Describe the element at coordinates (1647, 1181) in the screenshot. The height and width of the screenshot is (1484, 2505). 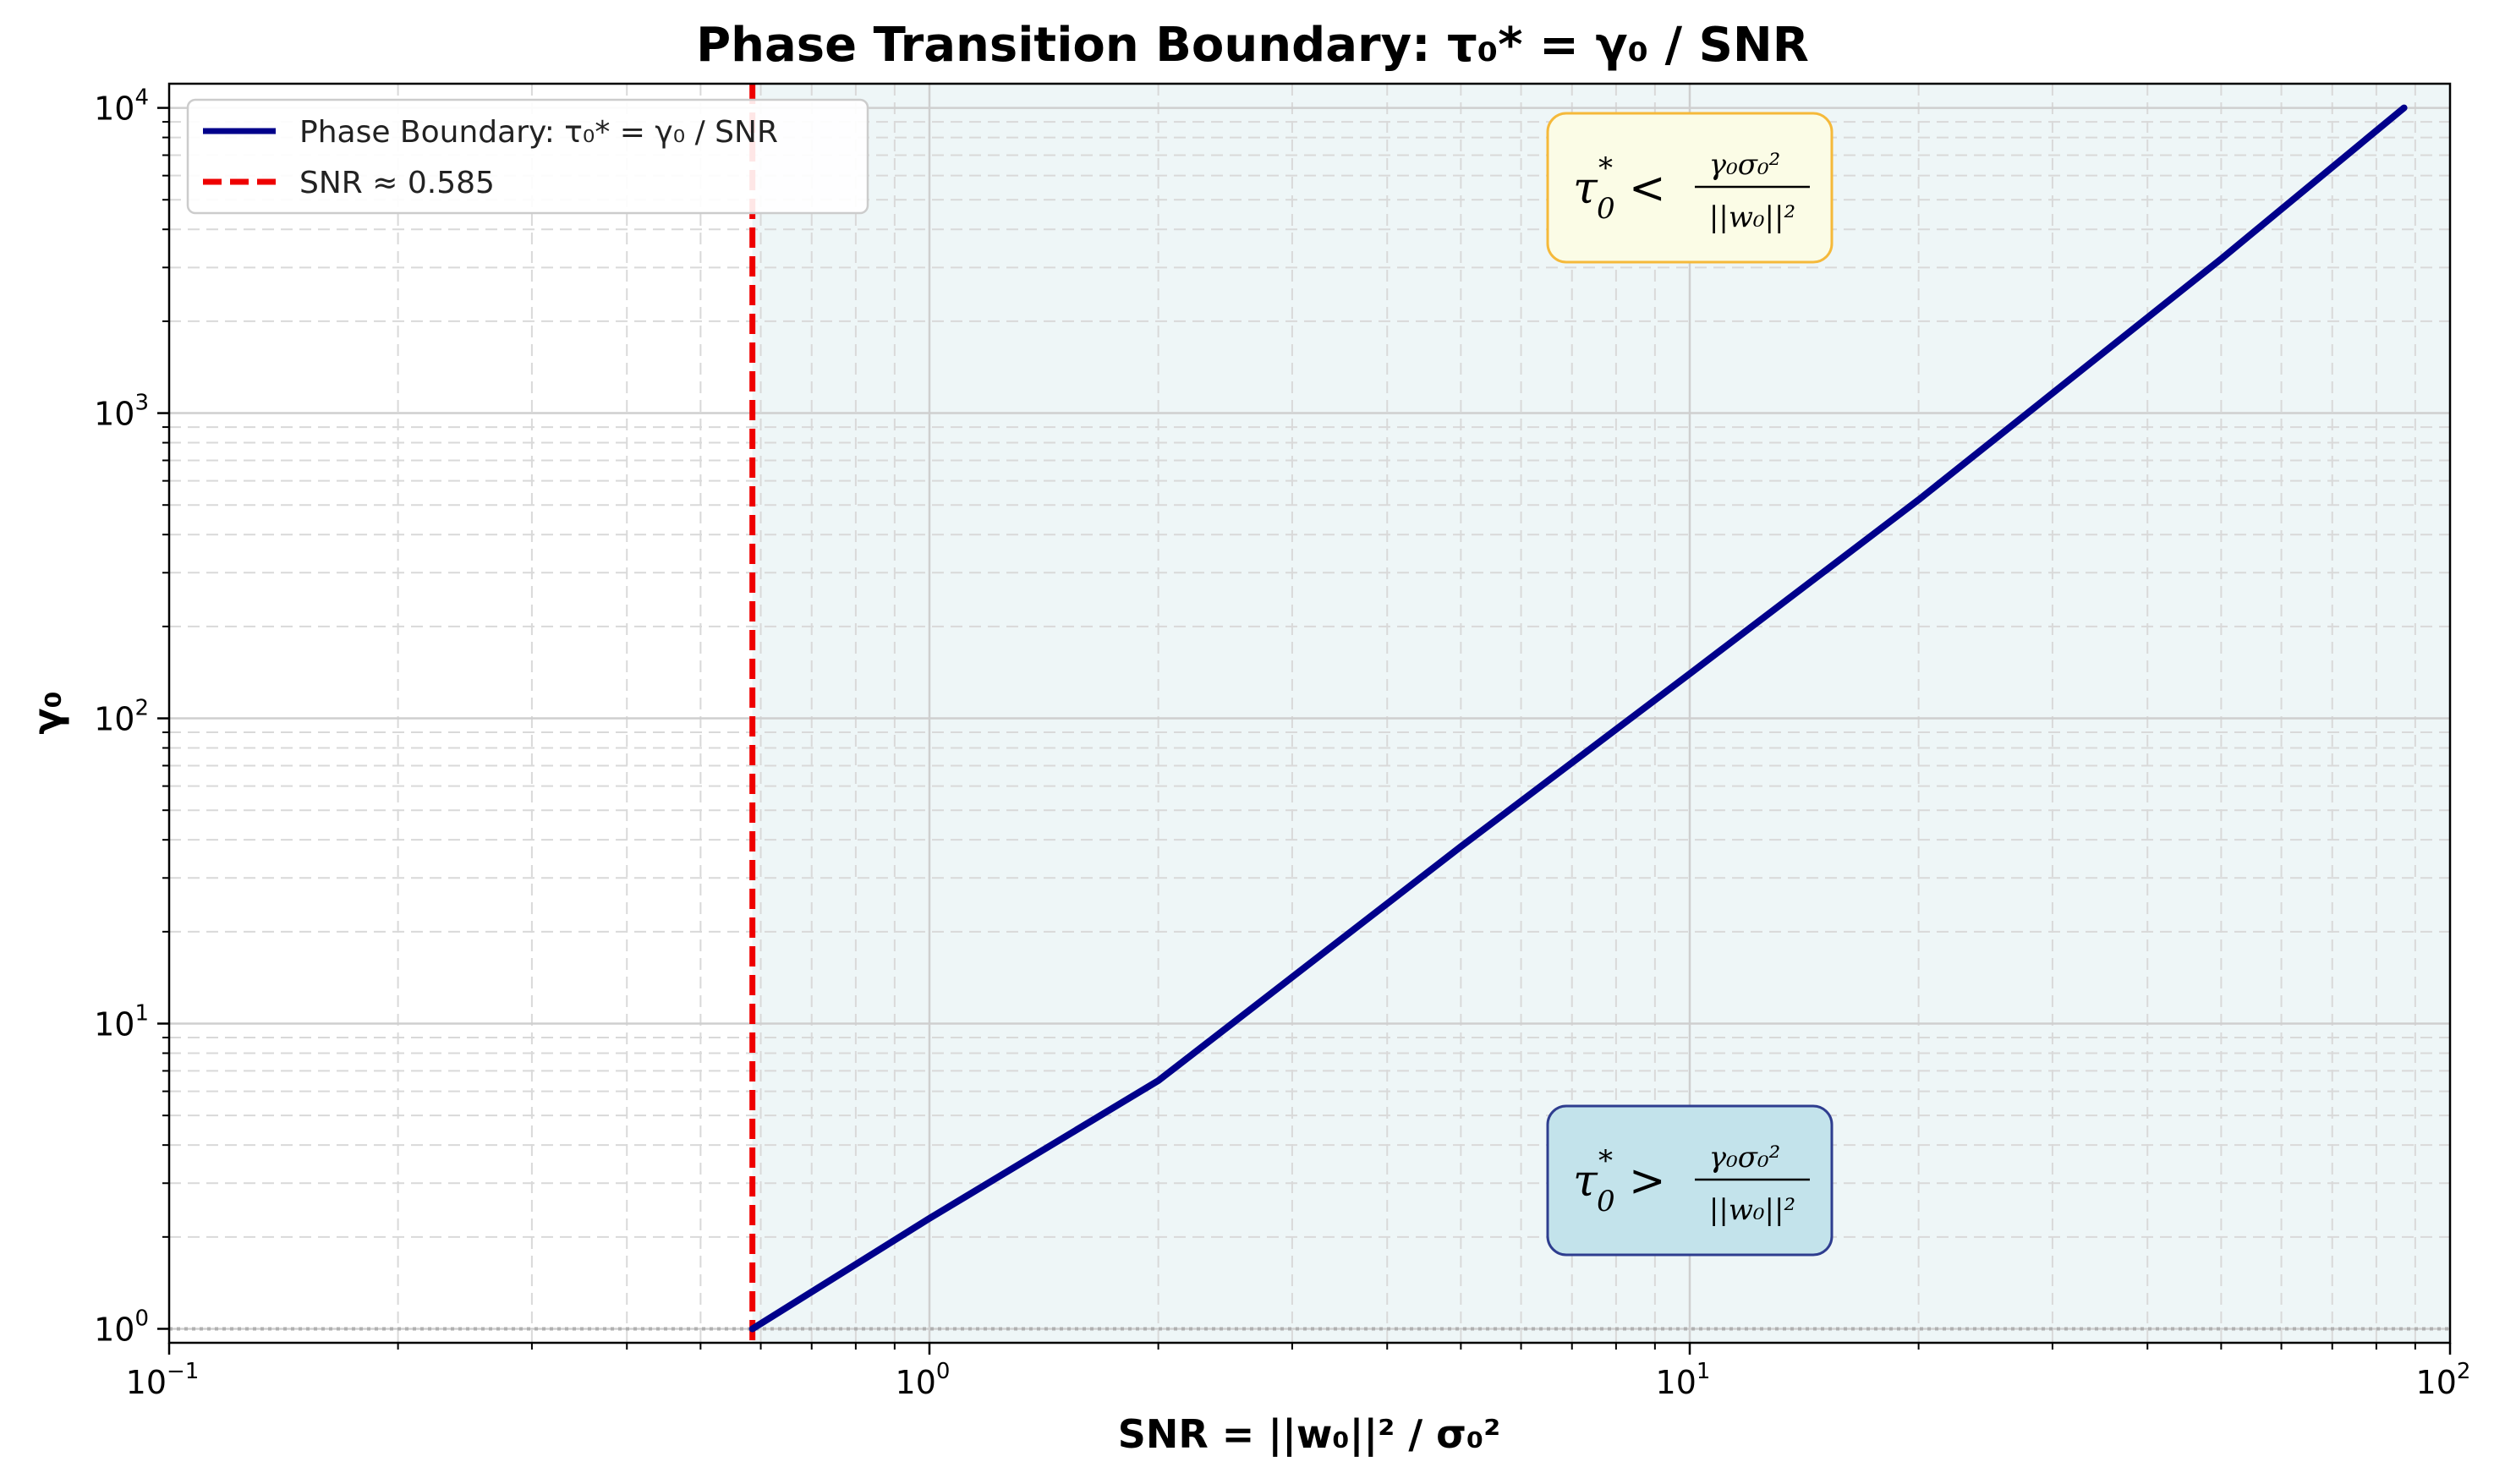
I see `annotation-lower-operator: >` at that location.